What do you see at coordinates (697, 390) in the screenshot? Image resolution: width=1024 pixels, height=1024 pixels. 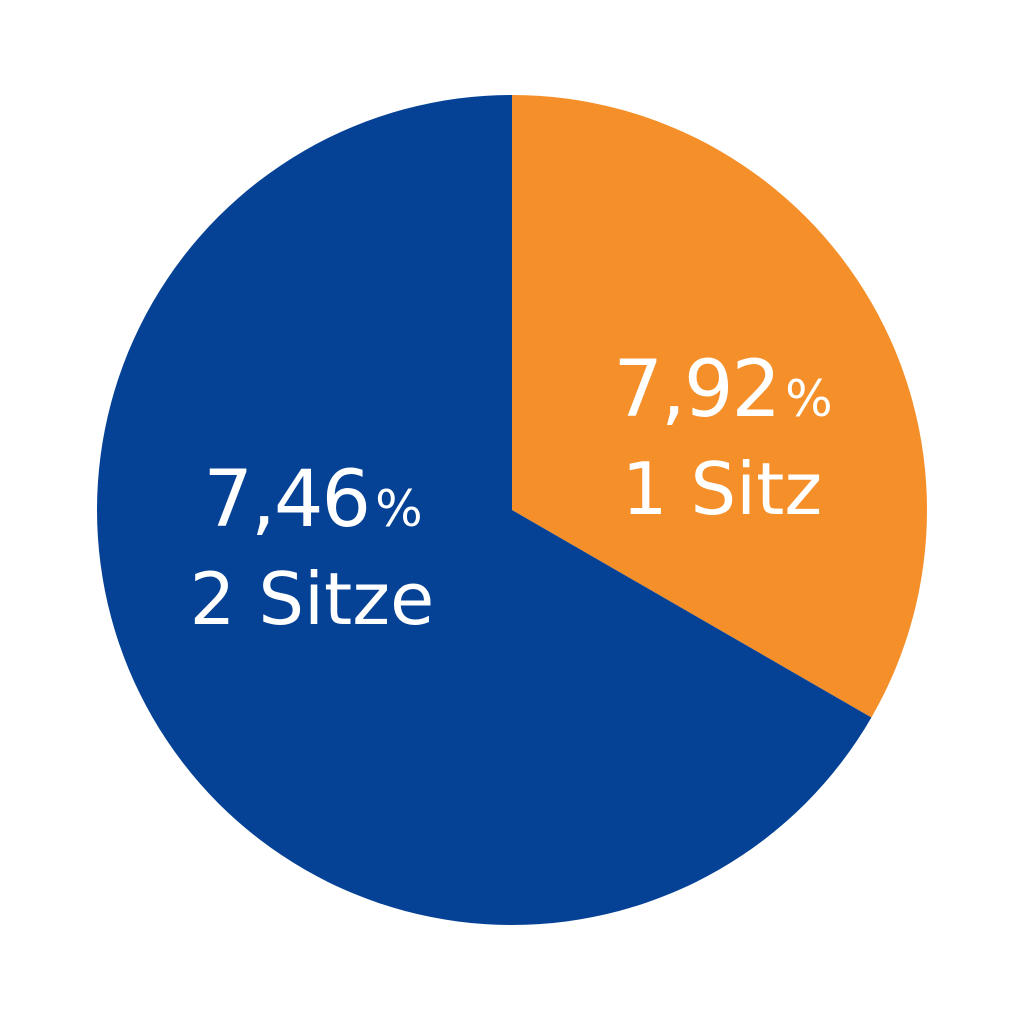 I see `percent-label: 7,92` at bounding box center [697, 390].